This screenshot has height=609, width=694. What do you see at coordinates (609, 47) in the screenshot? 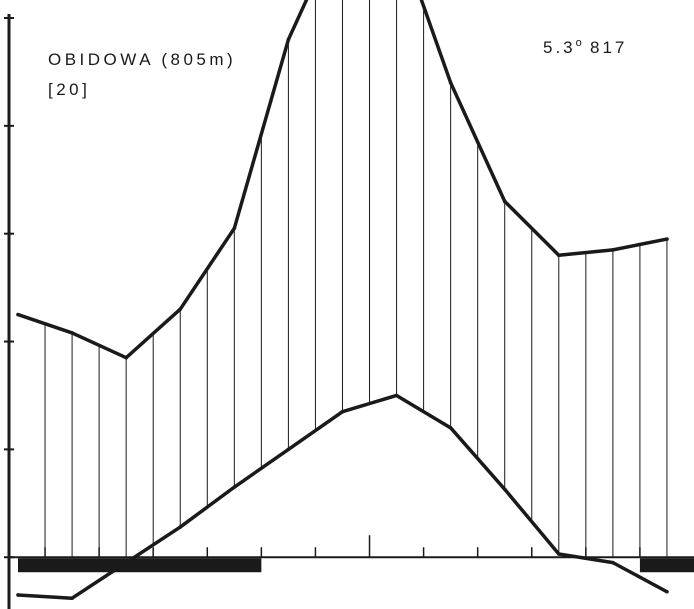
I see `annual-precipitation: 817` at bounding box center [609, 47].